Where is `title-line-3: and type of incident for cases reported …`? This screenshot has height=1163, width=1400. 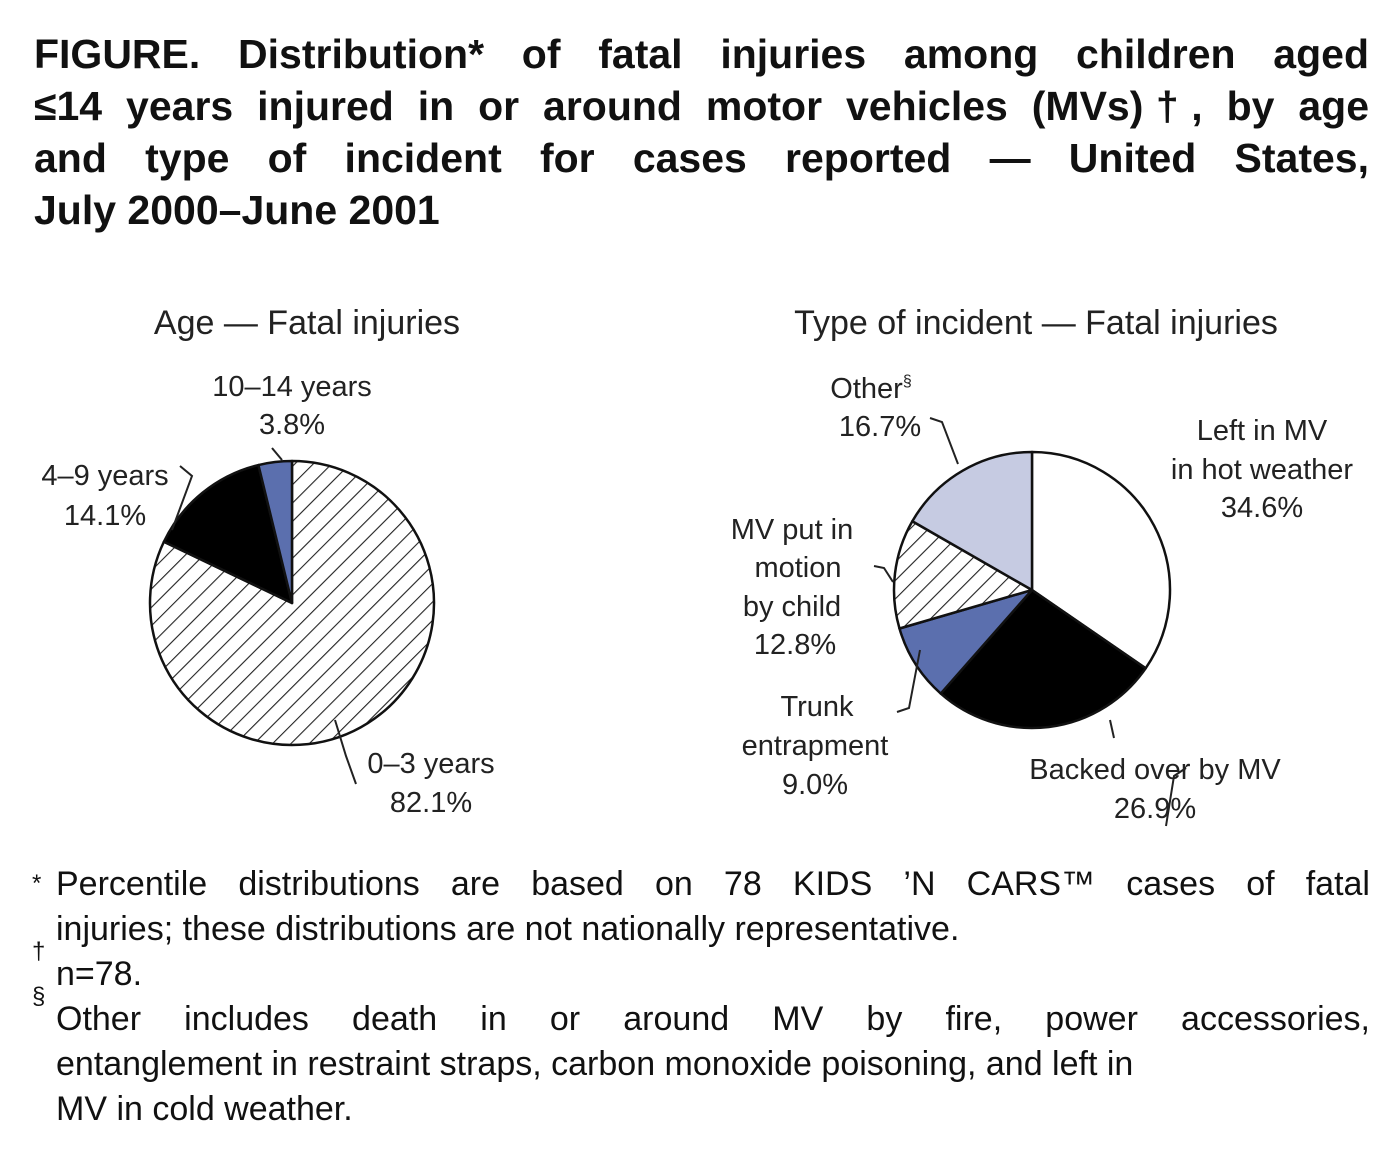 title-line-3: and type of incident for cases reported … is located at coordinates (701, 158).